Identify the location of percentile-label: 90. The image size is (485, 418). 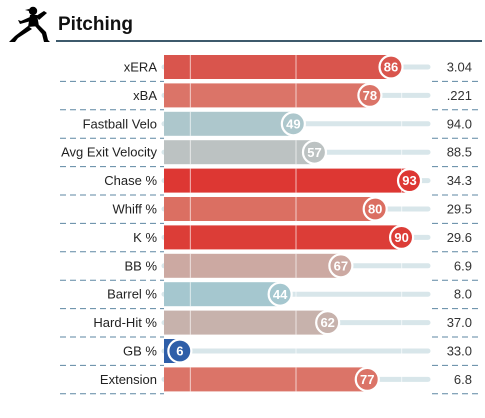
(401, 237).